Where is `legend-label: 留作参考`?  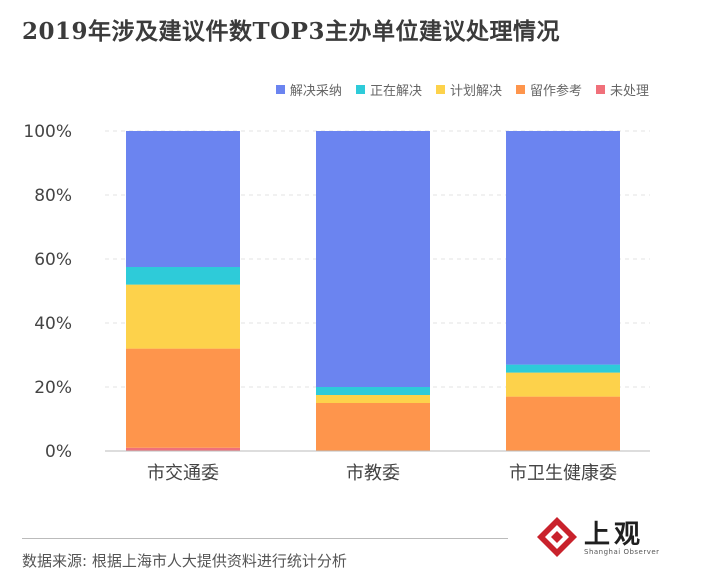
legend-label: 留作参考 is located at coordinates (555, 91).